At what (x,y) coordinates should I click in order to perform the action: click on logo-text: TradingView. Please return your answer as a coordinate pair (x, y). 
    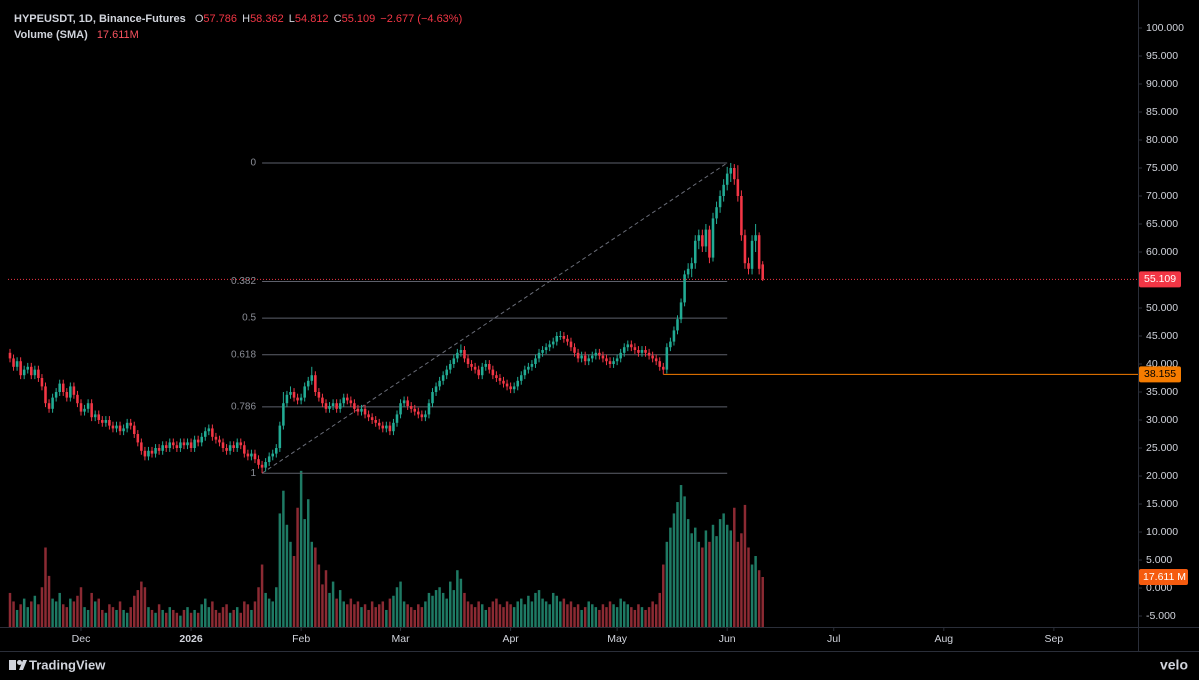
    Looking at the image, I should click on (67, 664).